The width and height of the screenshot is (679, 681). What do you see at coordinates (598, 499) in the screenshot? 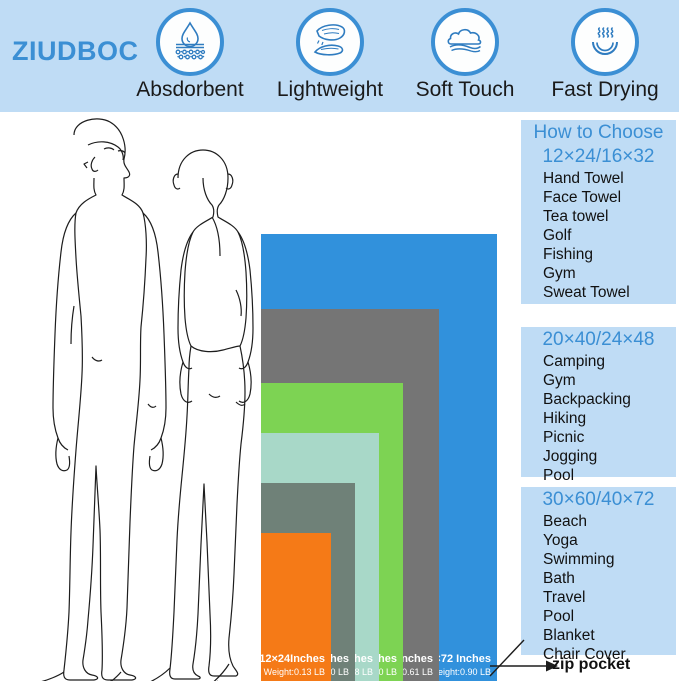
I see `panel-size-heading: 30×60/40×72` at bounding box center [598, 499].